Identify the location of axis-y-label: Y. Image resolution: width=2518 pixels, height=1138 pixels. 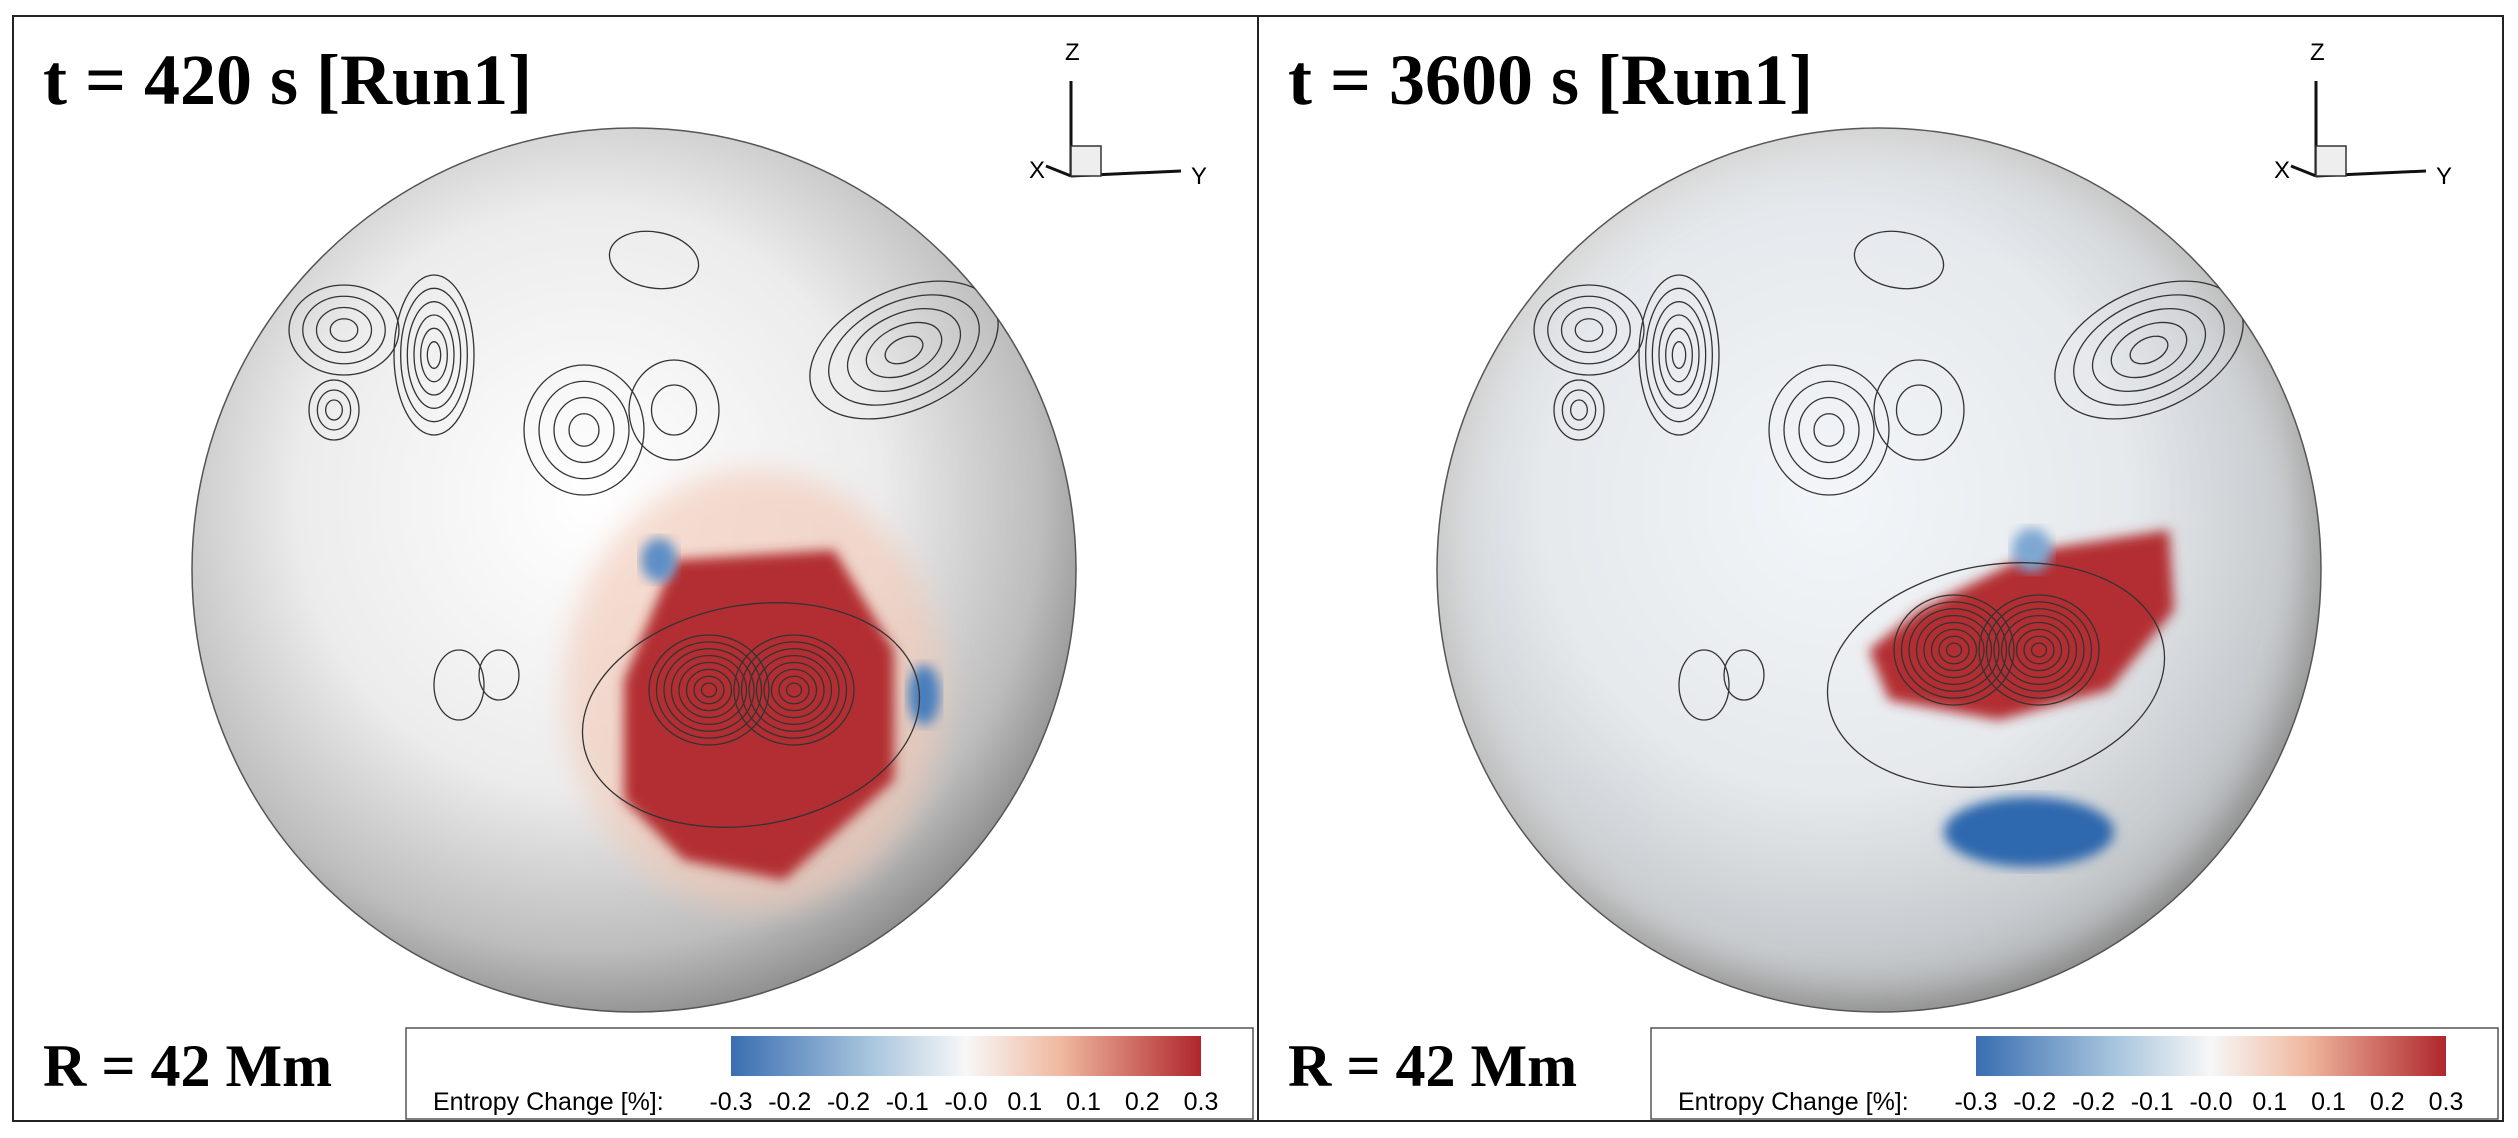
(2444, 176).